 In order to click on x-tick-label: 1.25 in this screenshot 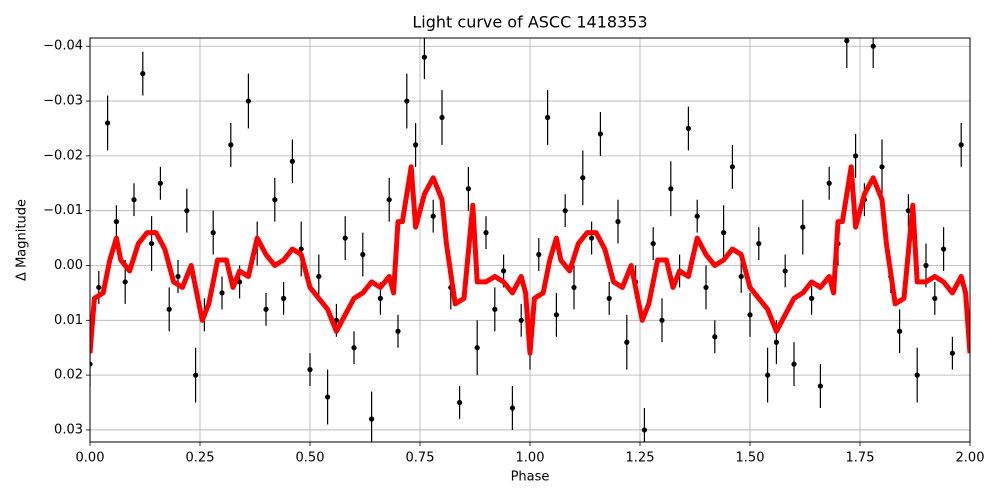, I will do `click(640, 458)`.